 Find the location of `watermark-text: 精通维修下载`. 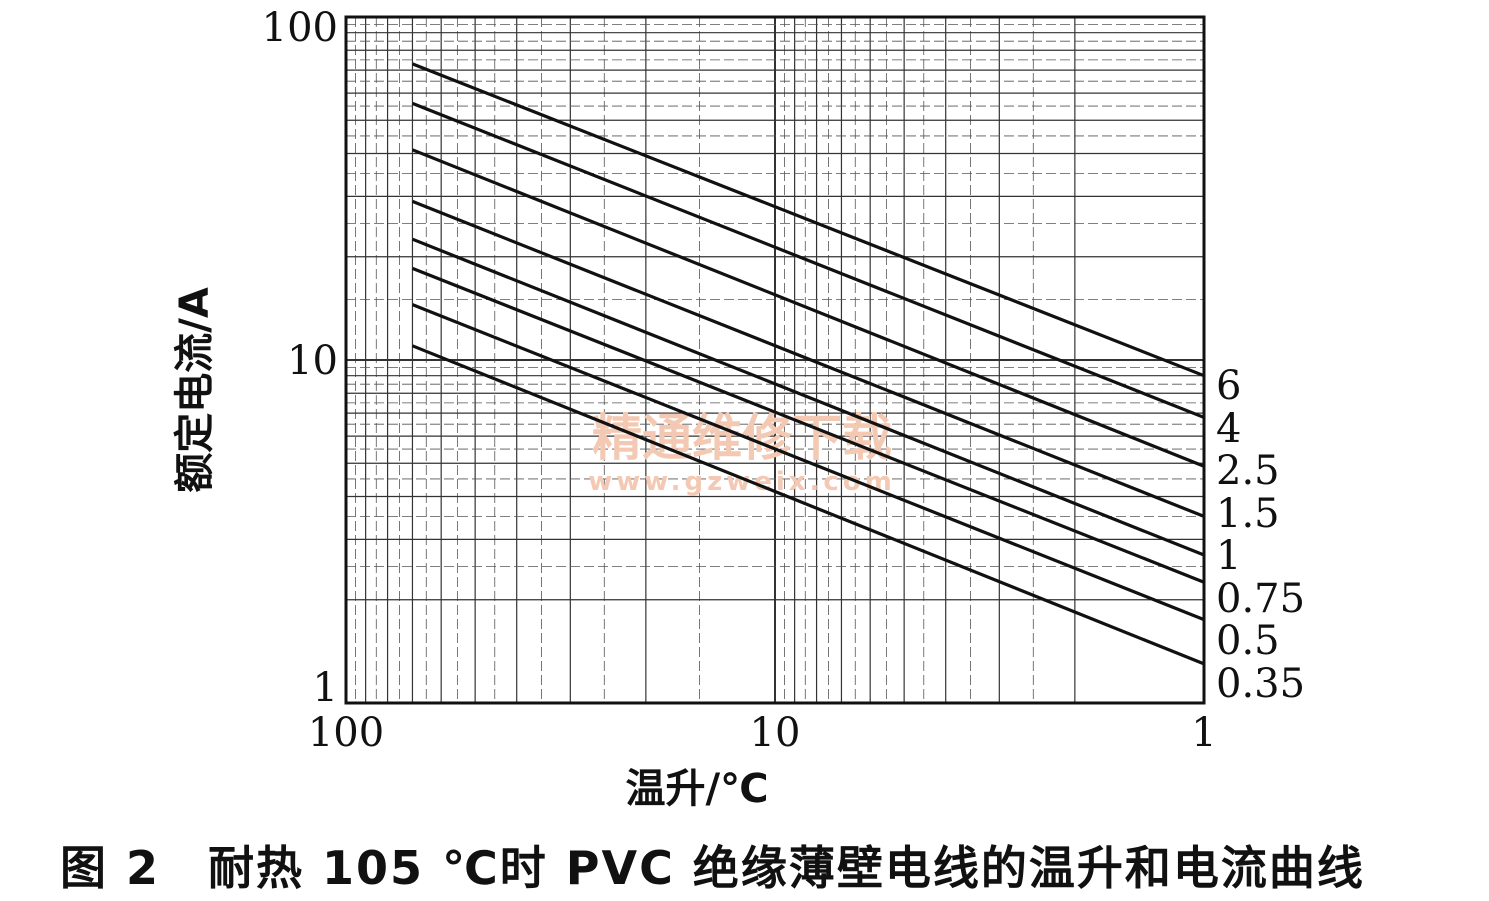

watermark-text: 精通维修下载 is located at coordinates (742, 438).